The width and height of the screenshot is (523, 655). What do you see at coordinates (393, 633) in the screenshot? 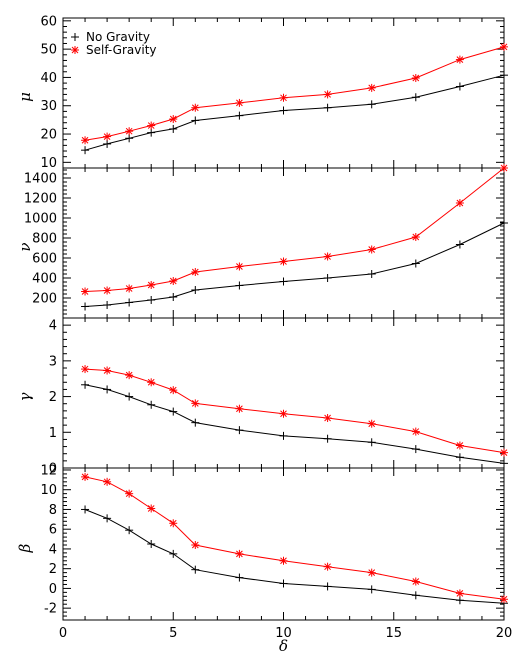
I see `x-tick-label: 15` at bounding box center [393, 633].